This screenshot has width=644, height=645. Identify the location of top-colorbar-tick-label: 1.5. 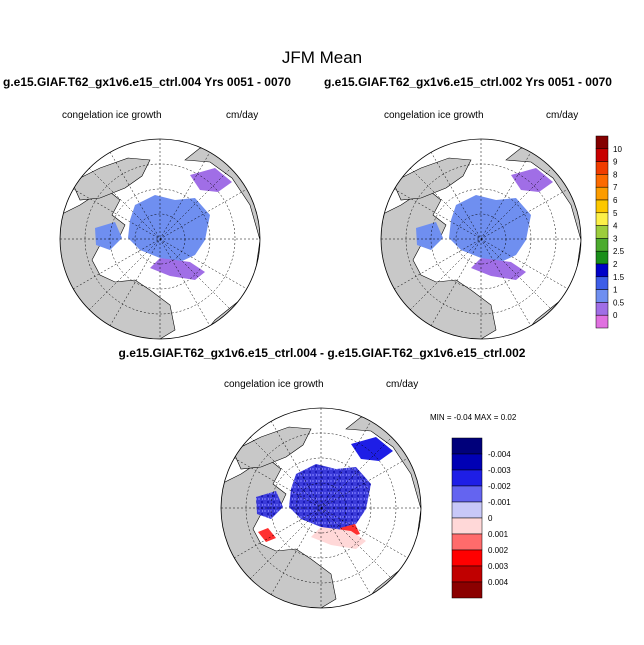
(619, 277).